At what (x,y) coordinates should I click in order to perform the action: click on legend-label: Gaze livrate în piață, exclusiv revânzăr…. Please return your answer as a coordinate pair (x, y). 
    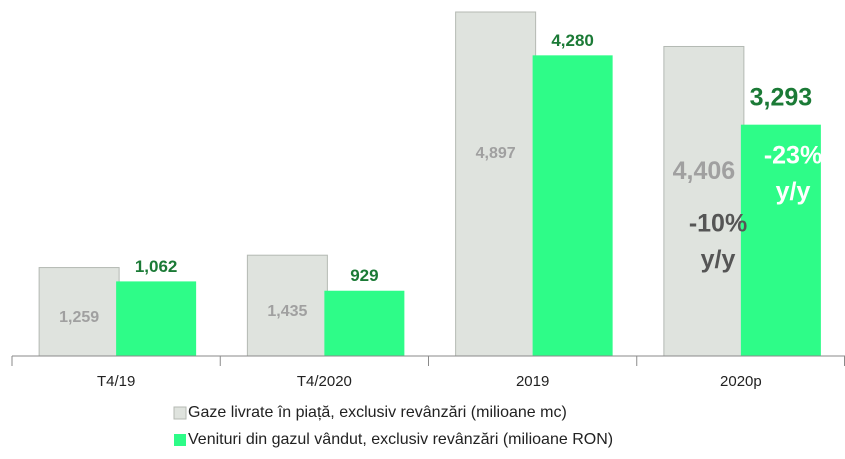
    Looking at the image, I should click on (377, 412).